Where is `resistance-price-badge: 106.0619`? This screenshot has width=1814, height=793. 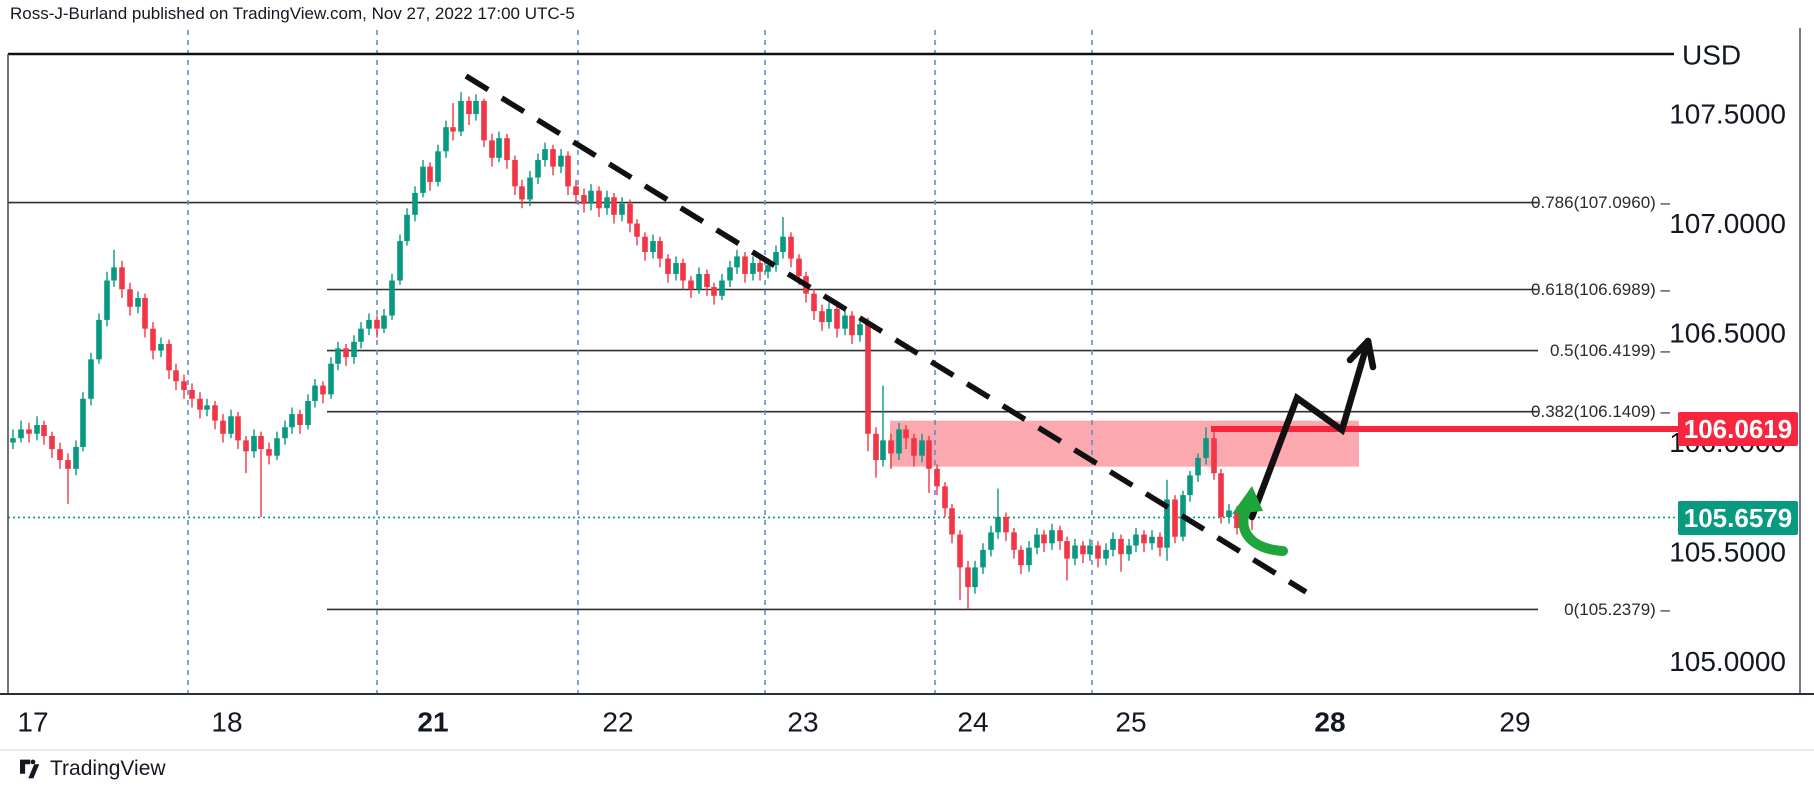 resistance-price-badge: 106.0619 is located at coordinates (1738, 429).